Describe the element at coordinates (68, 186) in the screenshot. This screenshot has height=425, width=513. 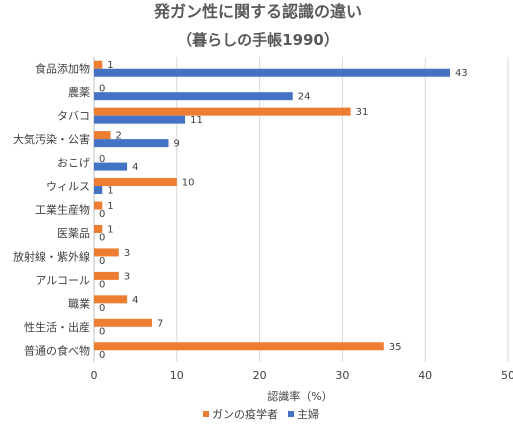
I see `category-label: ウィルス` at that location.